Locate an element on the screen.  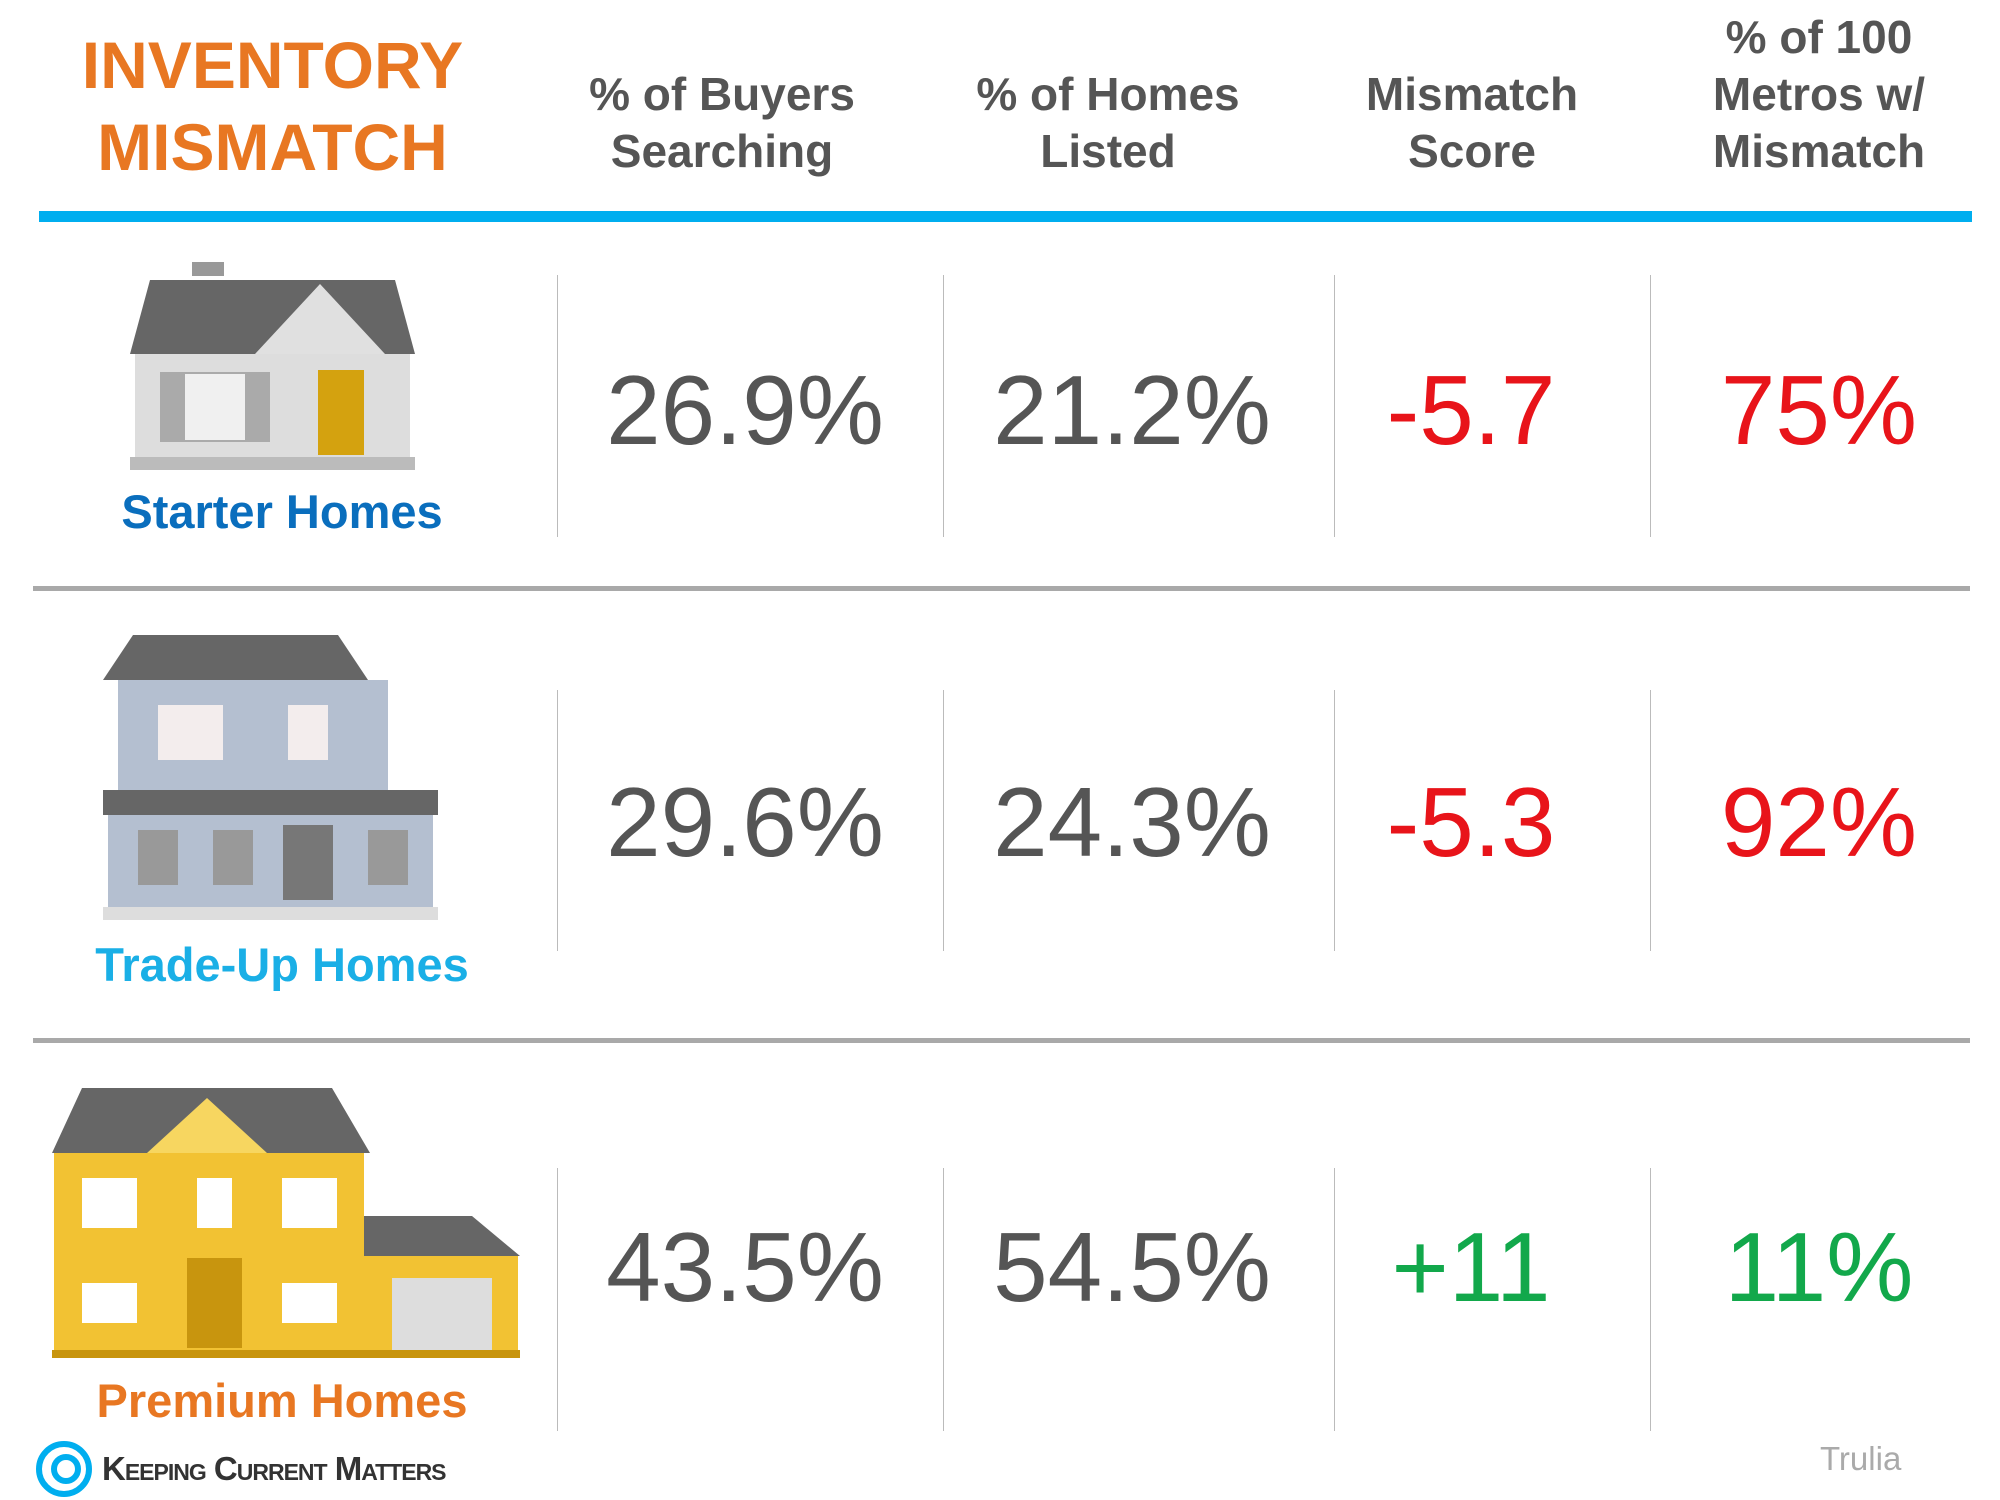
column-header-score: Mismatch Score is located at coordinates (1472, 122).